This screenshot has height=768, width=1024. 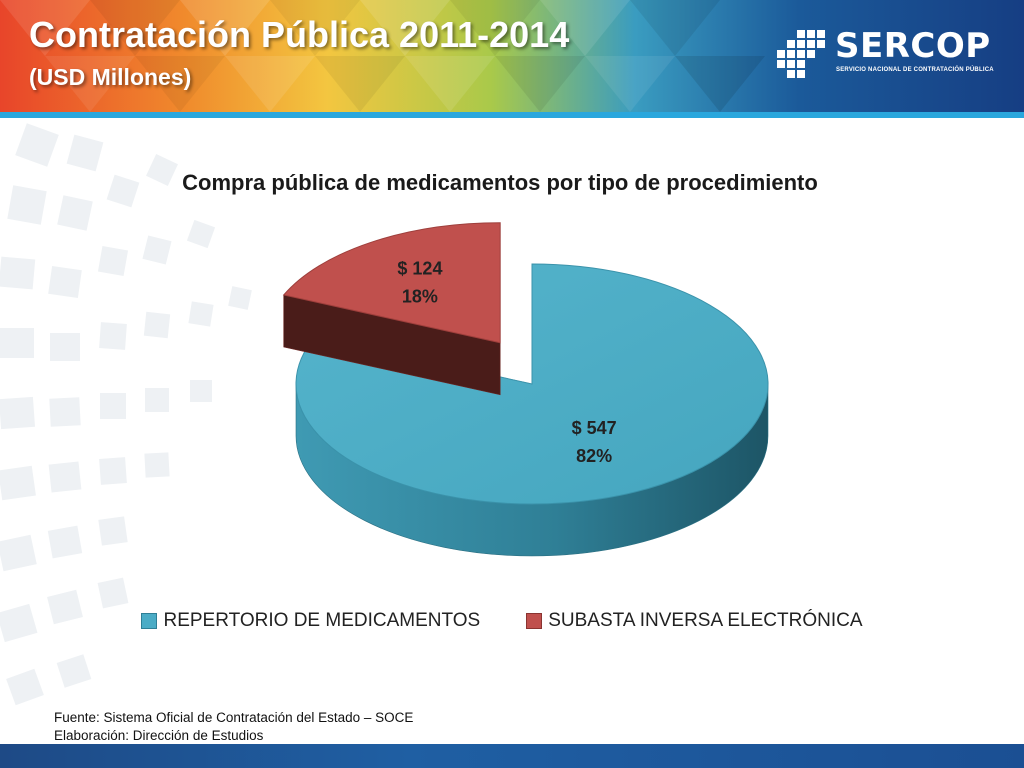 What do you see at coordinates (512, 756) in the screenshot?
I see `footer-bar` at bounding box center [512, 756].